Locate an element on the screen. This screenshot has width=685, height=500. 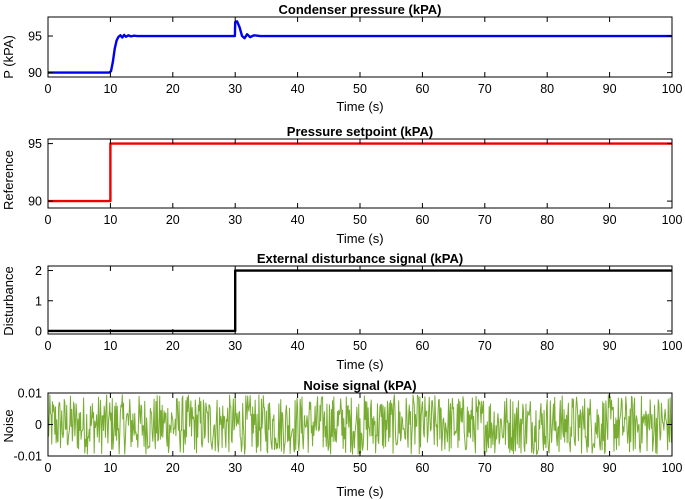
subplot-1-title: Condenser pressure (kPA) is located at coordinates (359, 9).